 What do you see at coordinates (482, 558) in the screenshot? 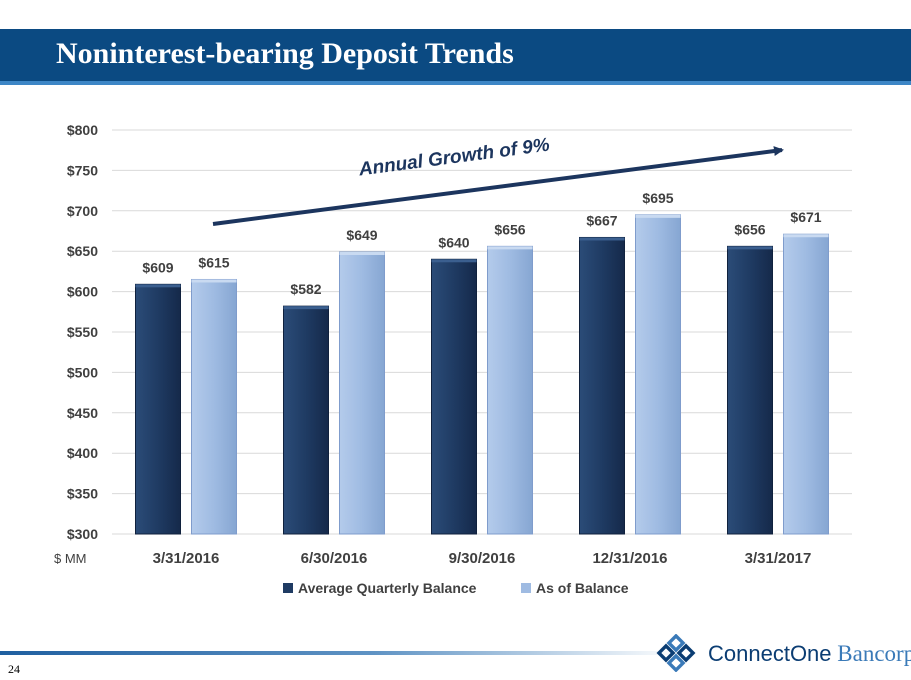
I see `x-tick-label: 9/30/2016` at bounding box center [482, 558].